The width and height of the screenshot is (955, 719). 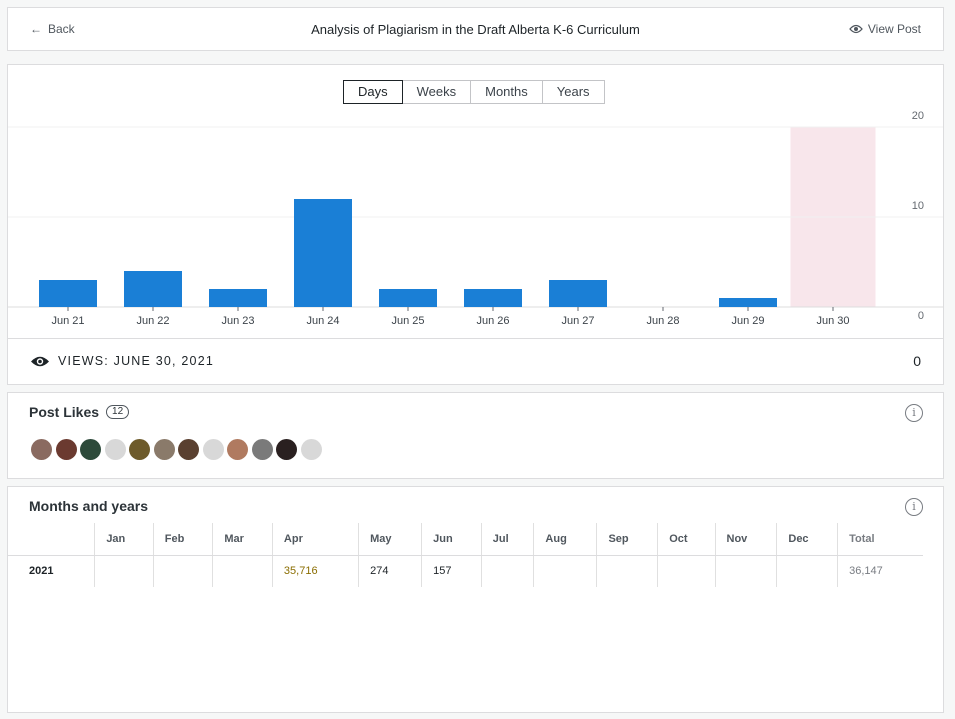 What do you see at coordinates (118, 412) in the screenshot?
I see `likes-count-badge: 12` at bounding box center [118, 412].